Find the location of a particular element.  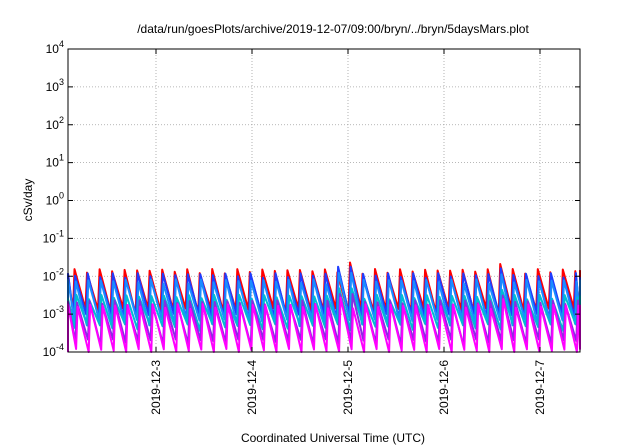

x-tick-label: 2019-12-4 is located at coordinates (252, 387).